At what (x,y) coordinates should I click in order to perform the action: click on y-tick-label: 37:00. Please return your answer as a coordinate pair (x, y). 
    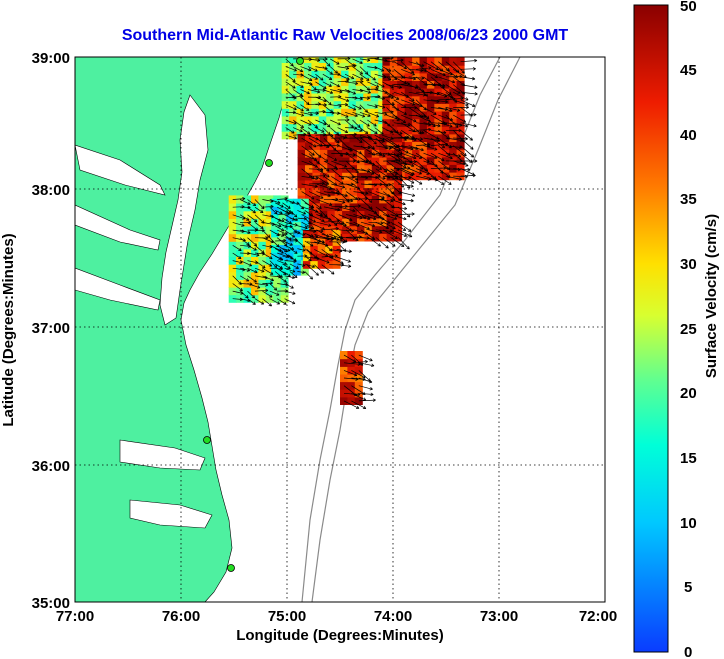
    Looking at the image, I should click on (51, 328).